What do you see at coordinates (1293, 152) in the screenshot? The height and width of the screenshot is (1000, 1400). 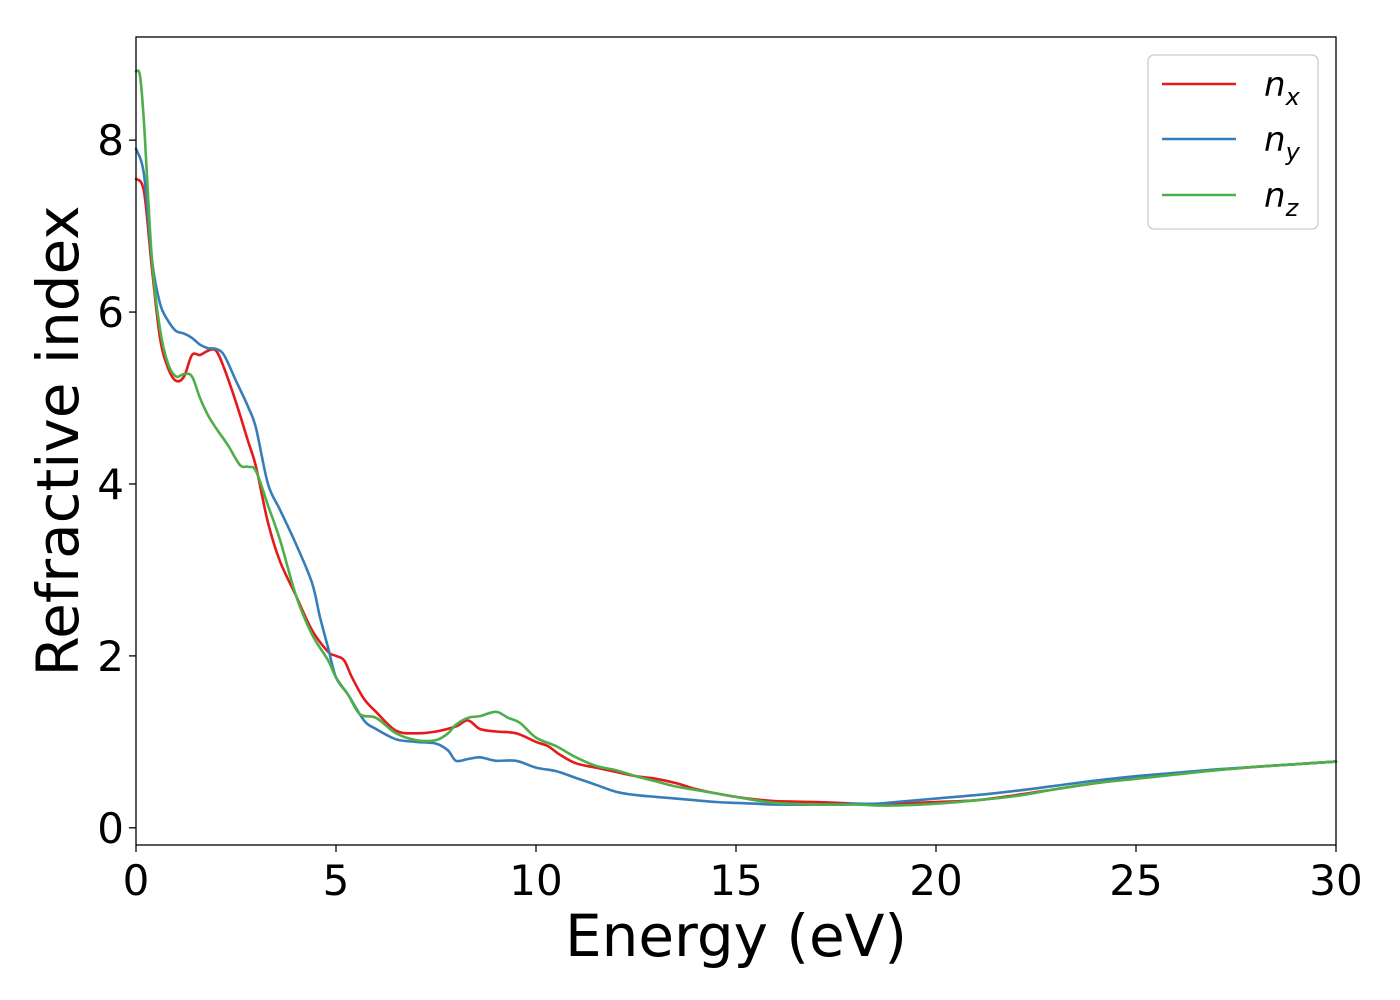 I see `legend-label-subscript: y` at bounding box center [1293, 152].